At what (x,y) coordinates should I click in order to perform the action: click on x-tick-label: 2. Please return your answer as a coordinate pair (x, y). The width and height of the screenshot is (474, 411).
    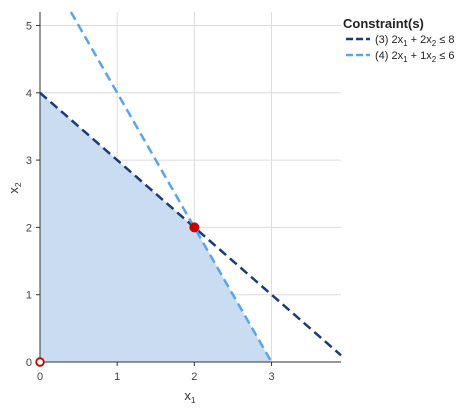
    Looking at the image, I should click on (194, 377).